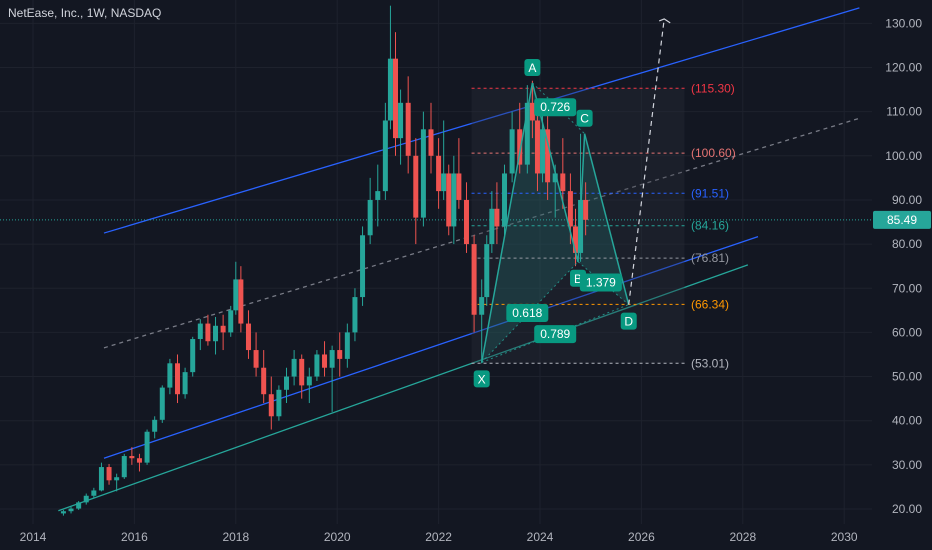  What do you see at coordinates (581, 197) in the screenshot?
I see `pattern-leg` at bounding box center [581, 197].